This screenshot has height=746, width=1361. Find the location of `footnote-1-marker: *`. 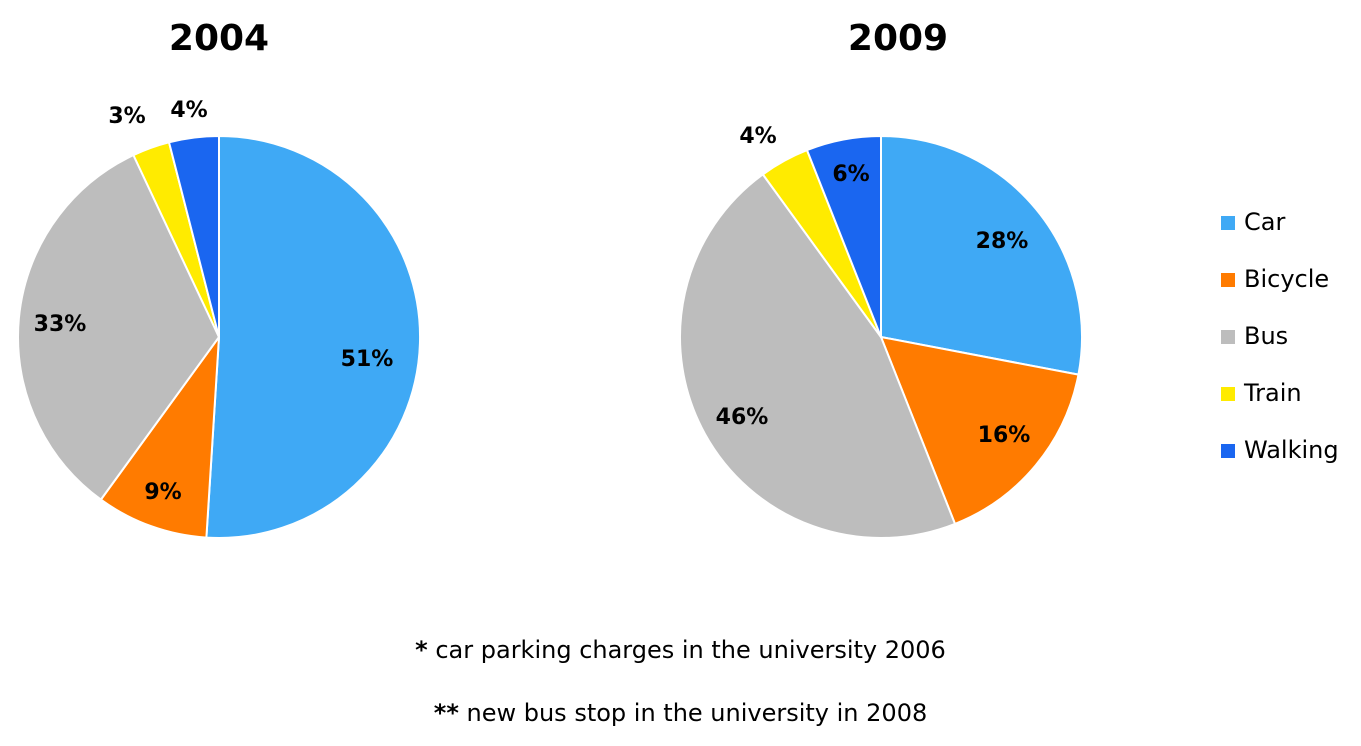

footnote-1-marker: * is located at coordinates (421, 650).